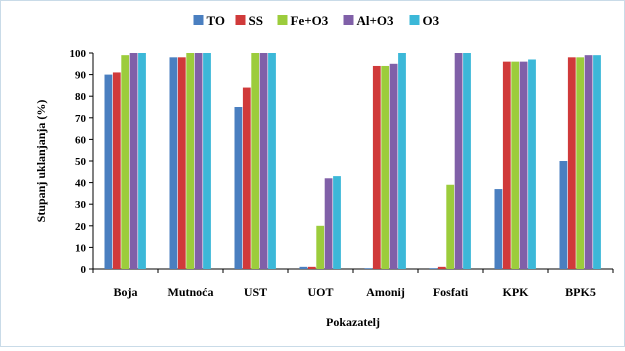 This screenshot has height=351, width=625. I want to click on y-tick-label: 40, so click(81, 184).